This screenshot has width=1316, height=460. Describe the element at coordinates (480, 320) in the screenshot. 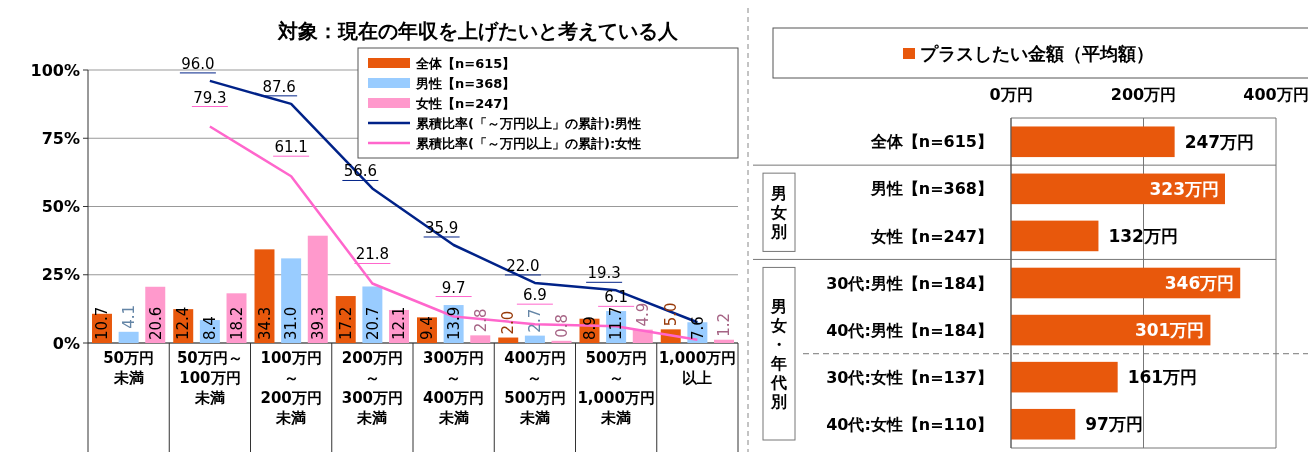

I see `data-label: 2.8` at that location.